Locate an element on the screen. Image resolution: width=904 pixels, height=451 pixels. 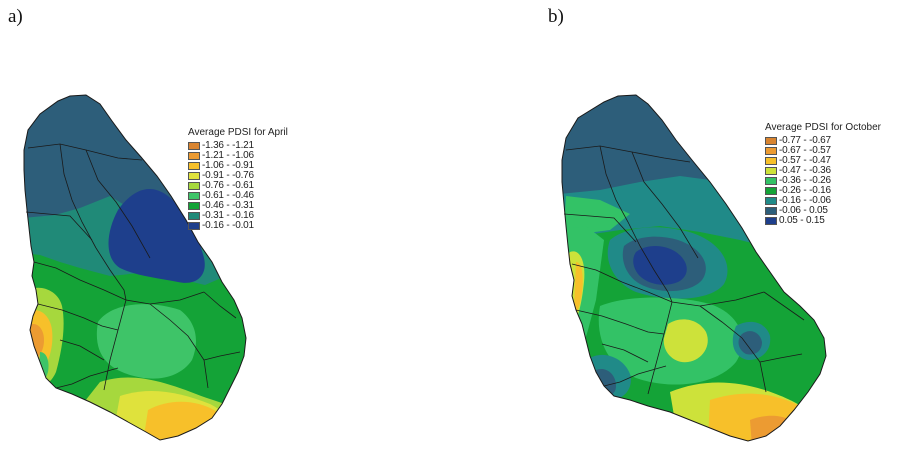
legend-range-label: -1.36 - -1.21 is located at coordinates (228, 145).